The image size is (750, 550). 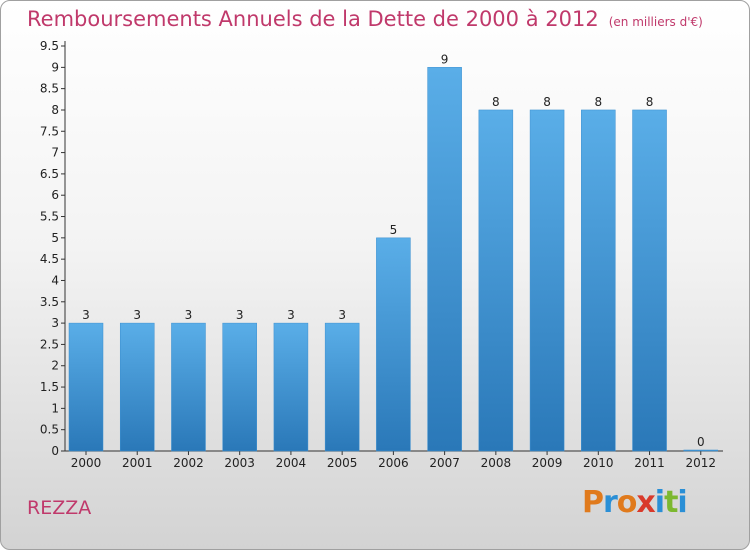 What do you see at coordinates (55, 238) in the screenshot?
I see `y-tick-label: 5` at bounding box center [55, 238].